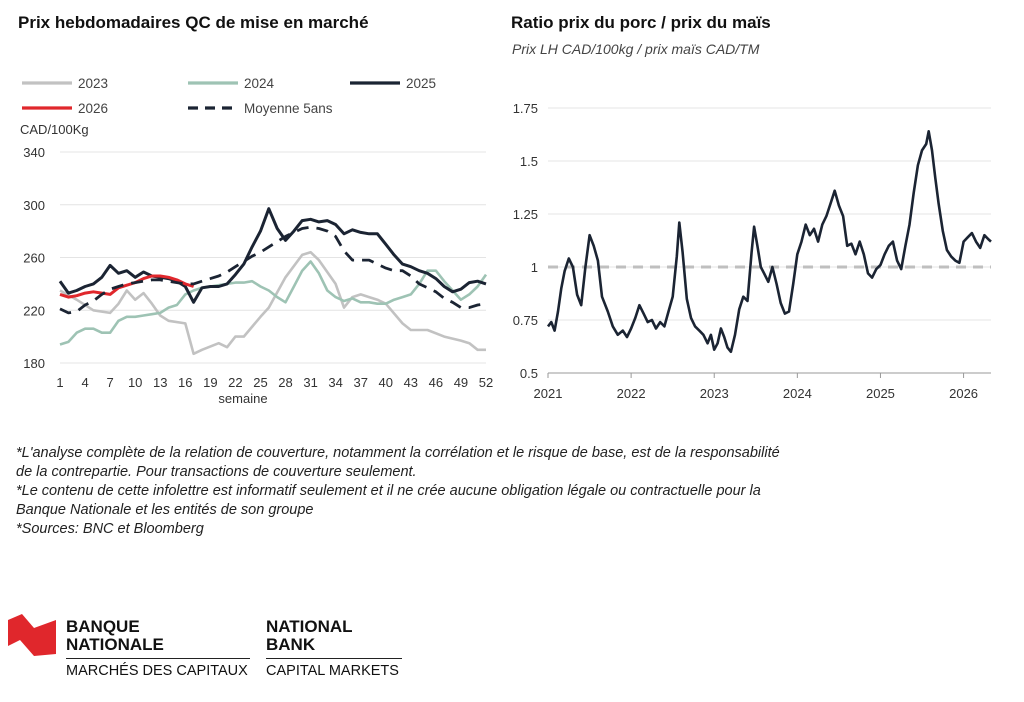 Image resolution: width=1024 pixels, height=702 pixels. I want to click on x-tick-label: 37, so click(360, 382).